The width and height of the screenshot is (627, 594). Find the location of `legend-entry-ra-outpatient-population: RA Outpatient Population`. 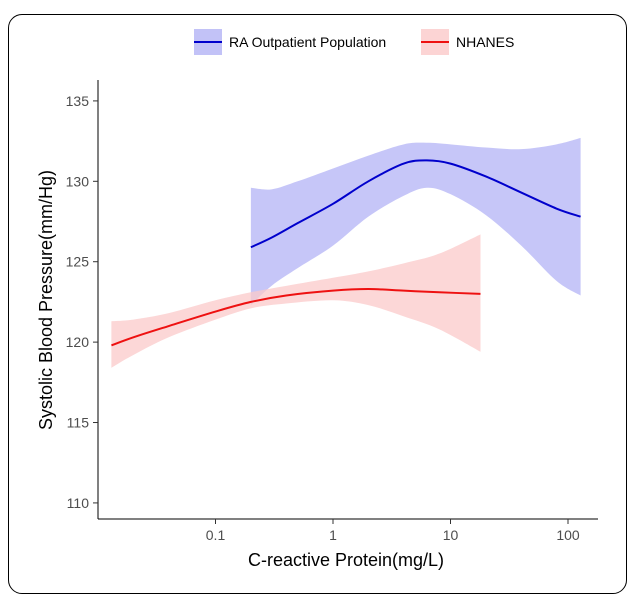

legend-entry-ra-outpatient-population: RA Outpatient Population is located at coordinates (290, 42).